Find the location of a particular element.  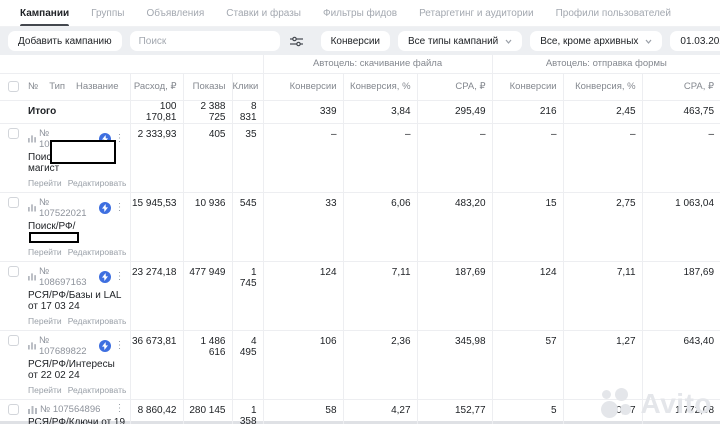

totals-cpa-form: 463,75 is located at coordinates (680, 112).